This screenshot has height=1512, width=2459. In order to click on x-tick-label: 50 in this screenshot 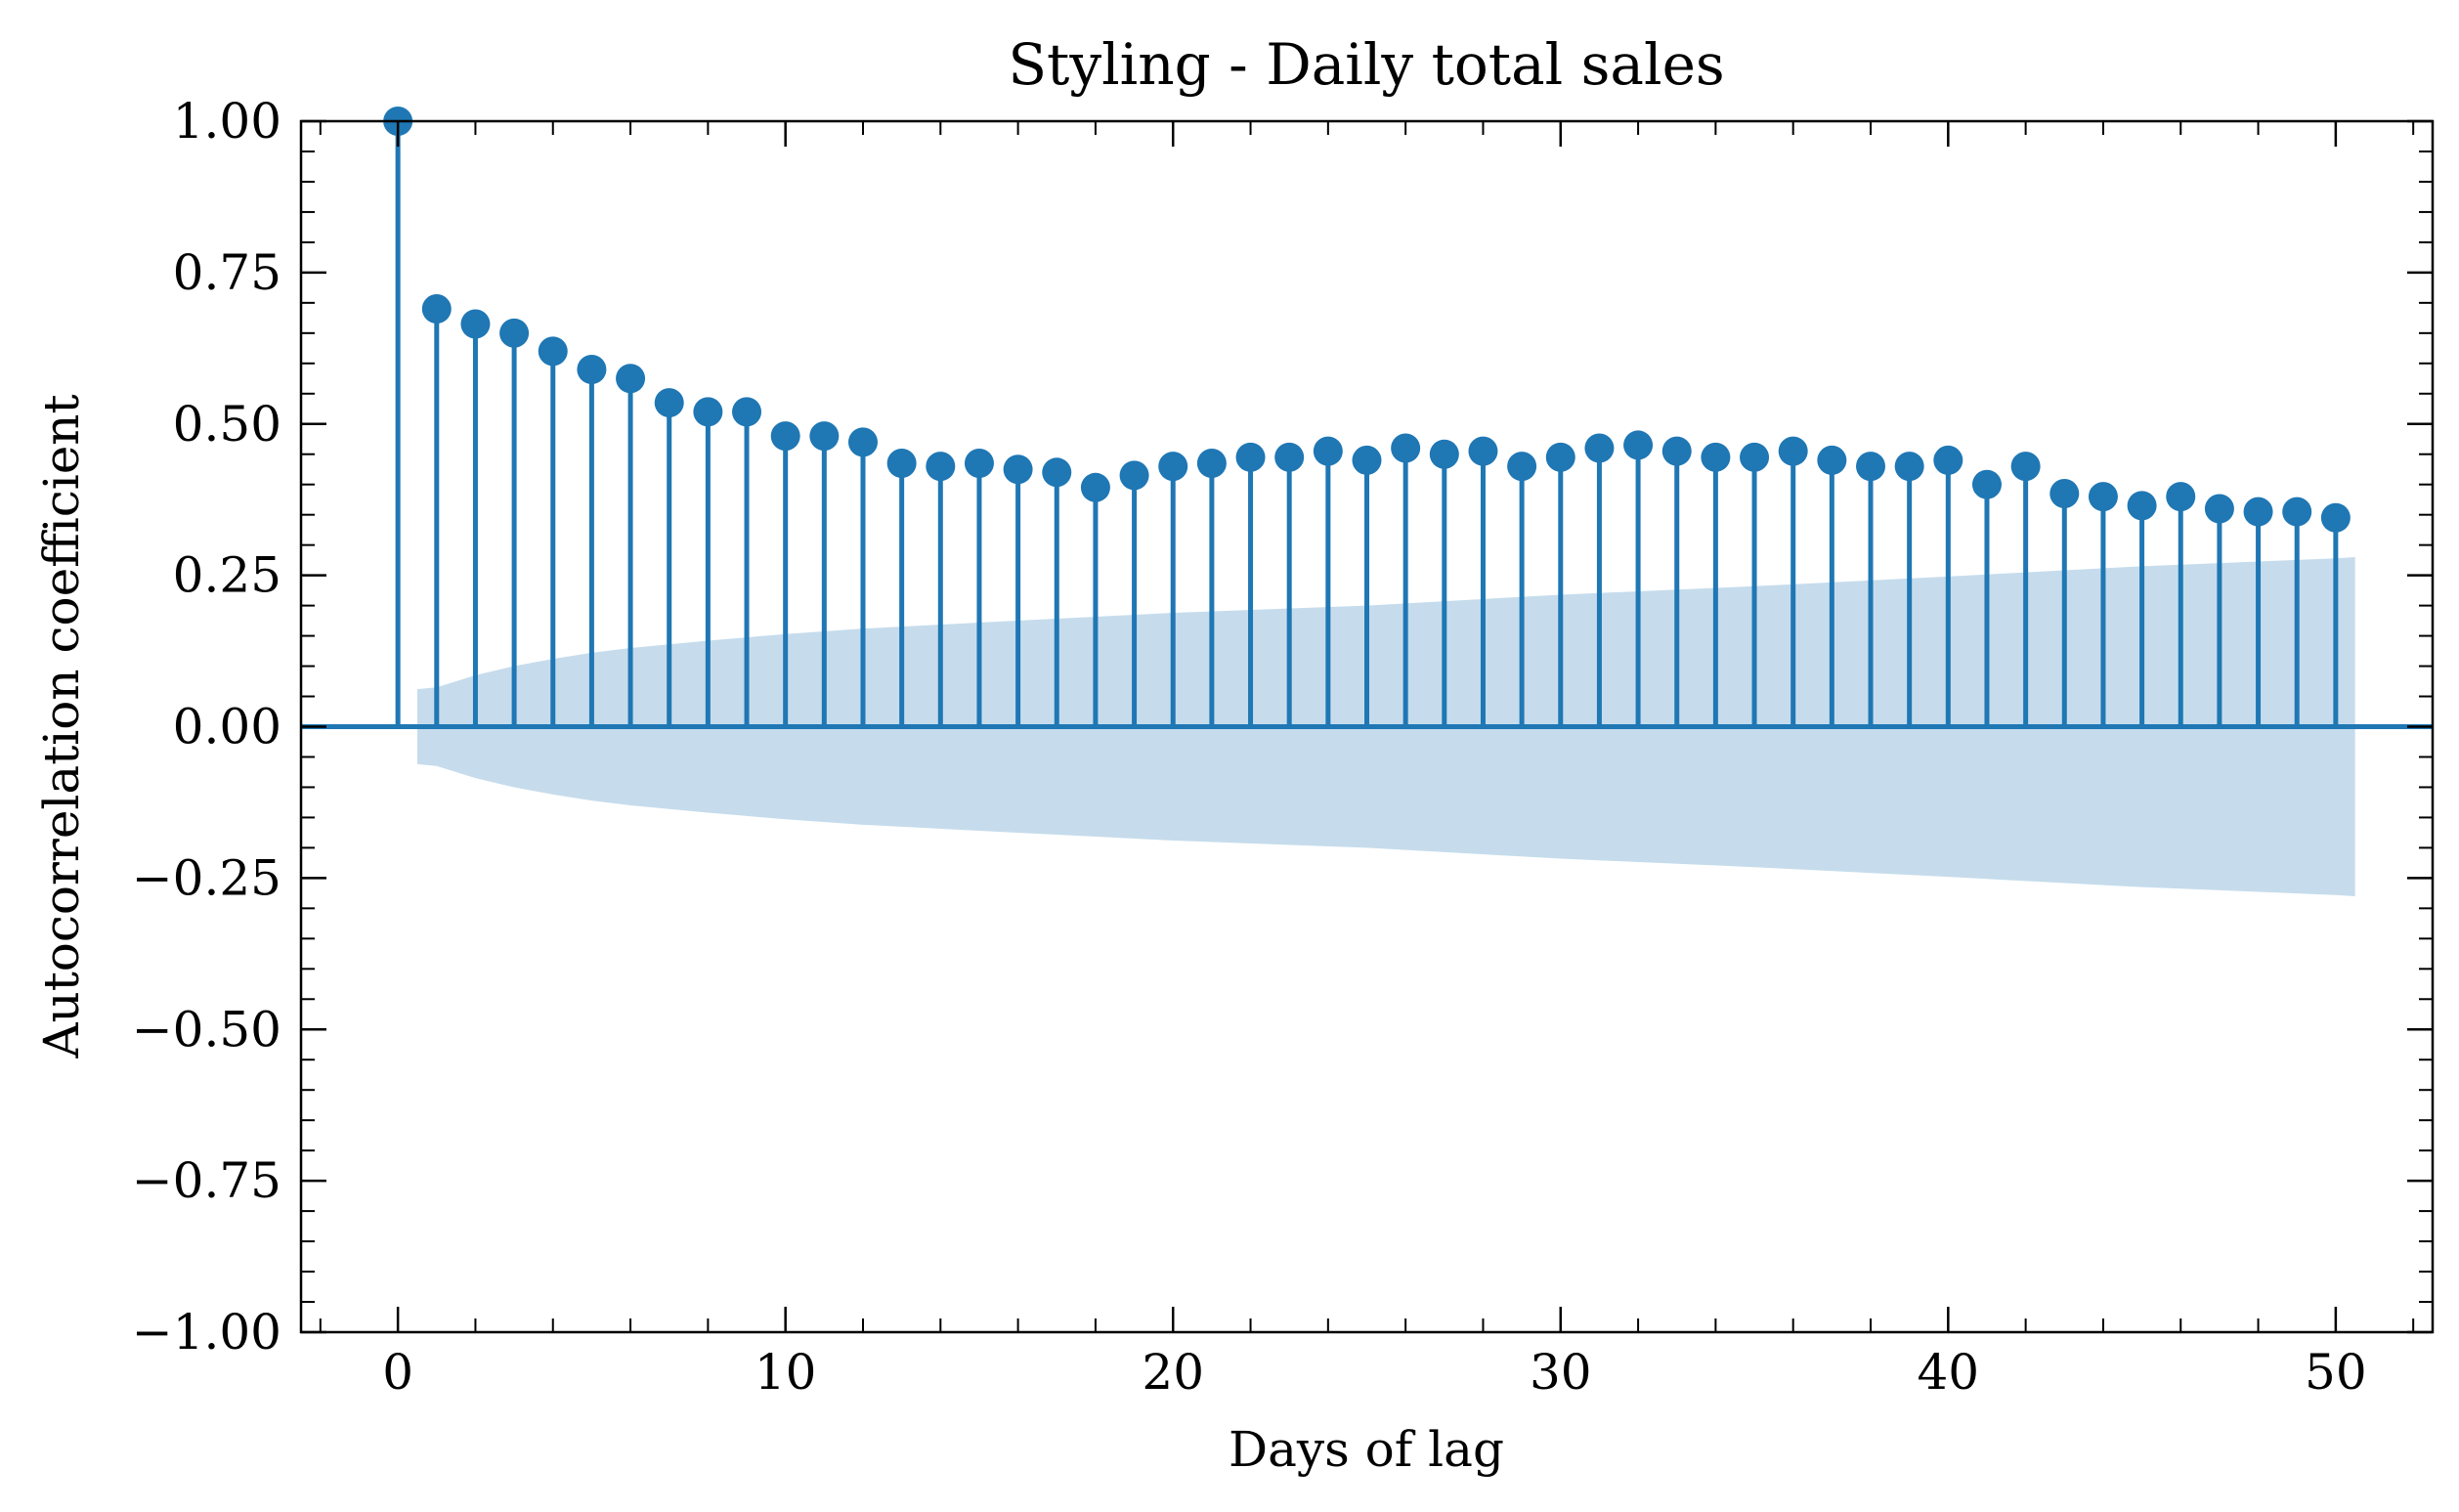, I will do `click(2336, 1372)`.